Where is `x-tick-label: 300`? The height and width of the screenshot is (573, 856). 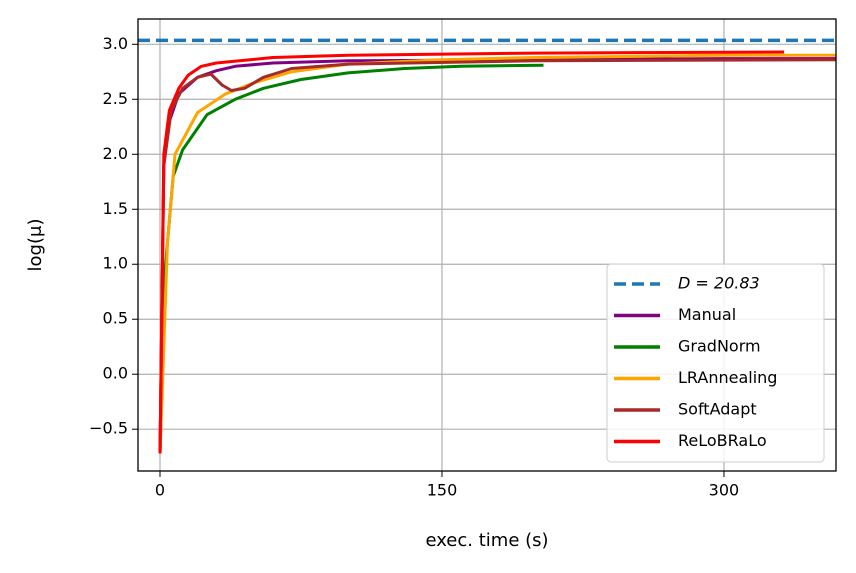
x-tick-label: 300 is located at coordinates (724, 490).